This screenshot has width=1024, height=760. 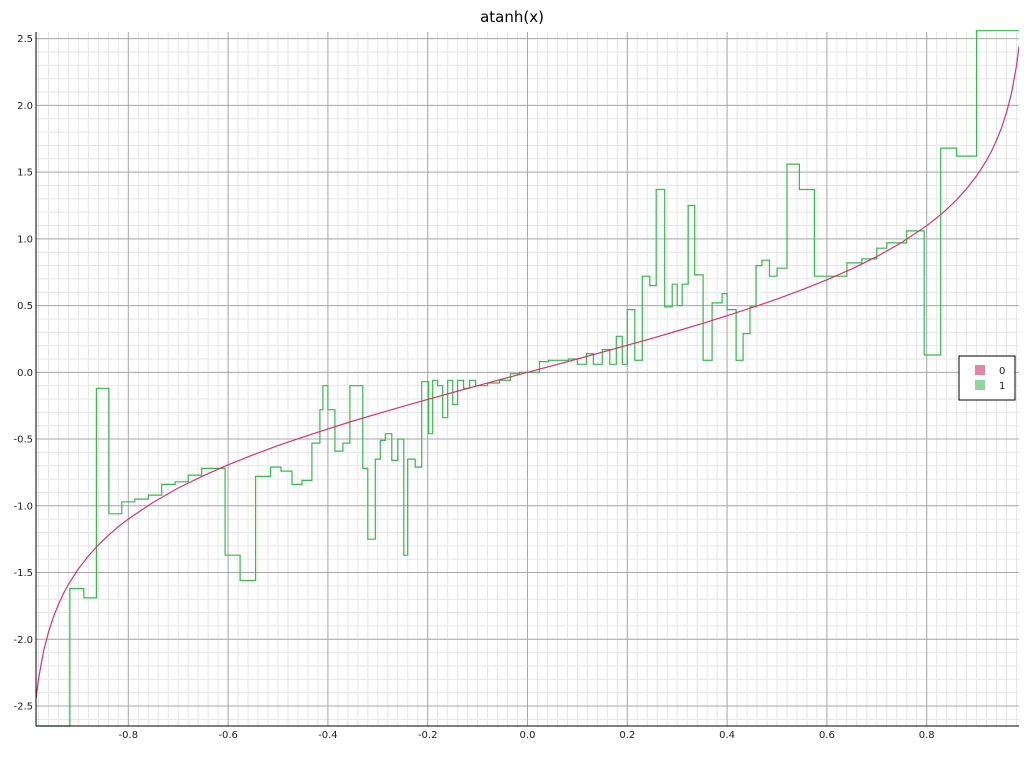 What do you see at coordinates (25, 239) in the screenshot?
I see `y-tick-label: 1.0` at bounding box center [25, 239].